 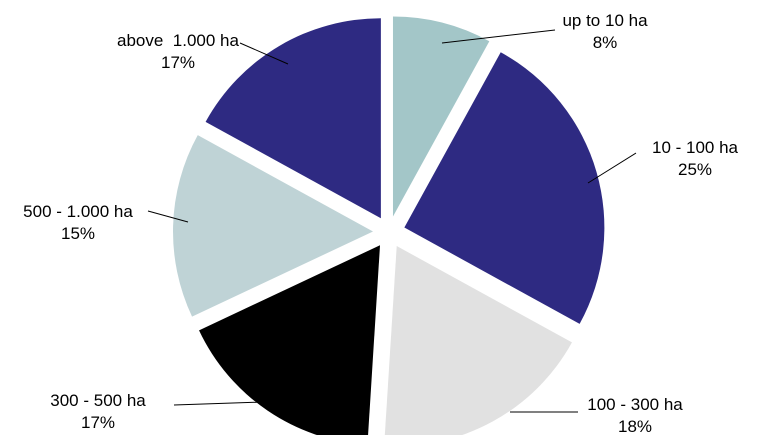 I want to click on slice-percent-label: 15%, so click(x=78, y=233).